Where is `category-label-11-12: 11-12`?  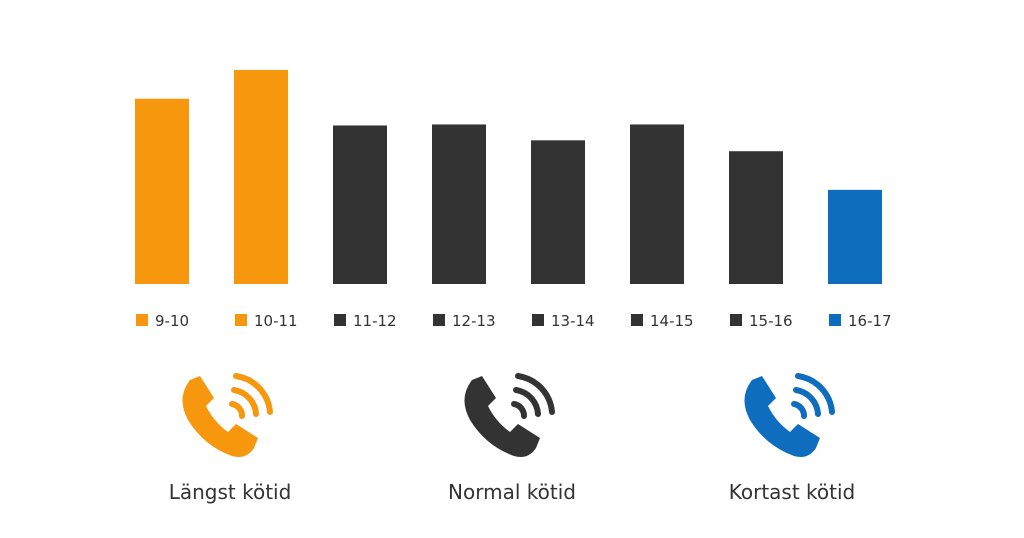
category-label-11-12: 11-12 is located at coordinates (375, 321).